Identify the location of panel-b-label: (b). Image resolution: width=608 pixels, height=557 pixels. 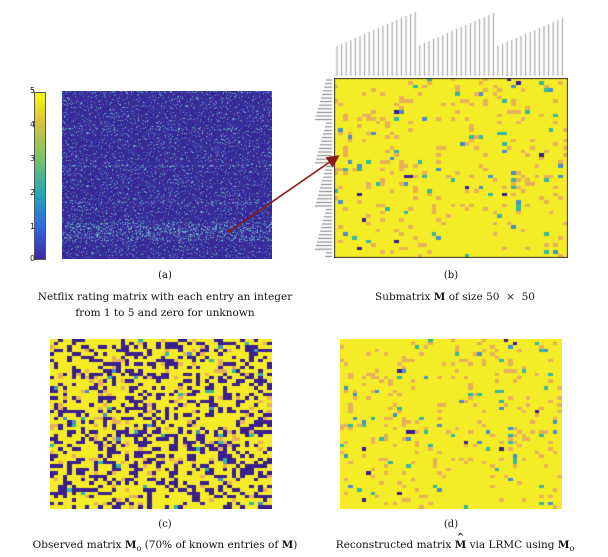
(451, 275).